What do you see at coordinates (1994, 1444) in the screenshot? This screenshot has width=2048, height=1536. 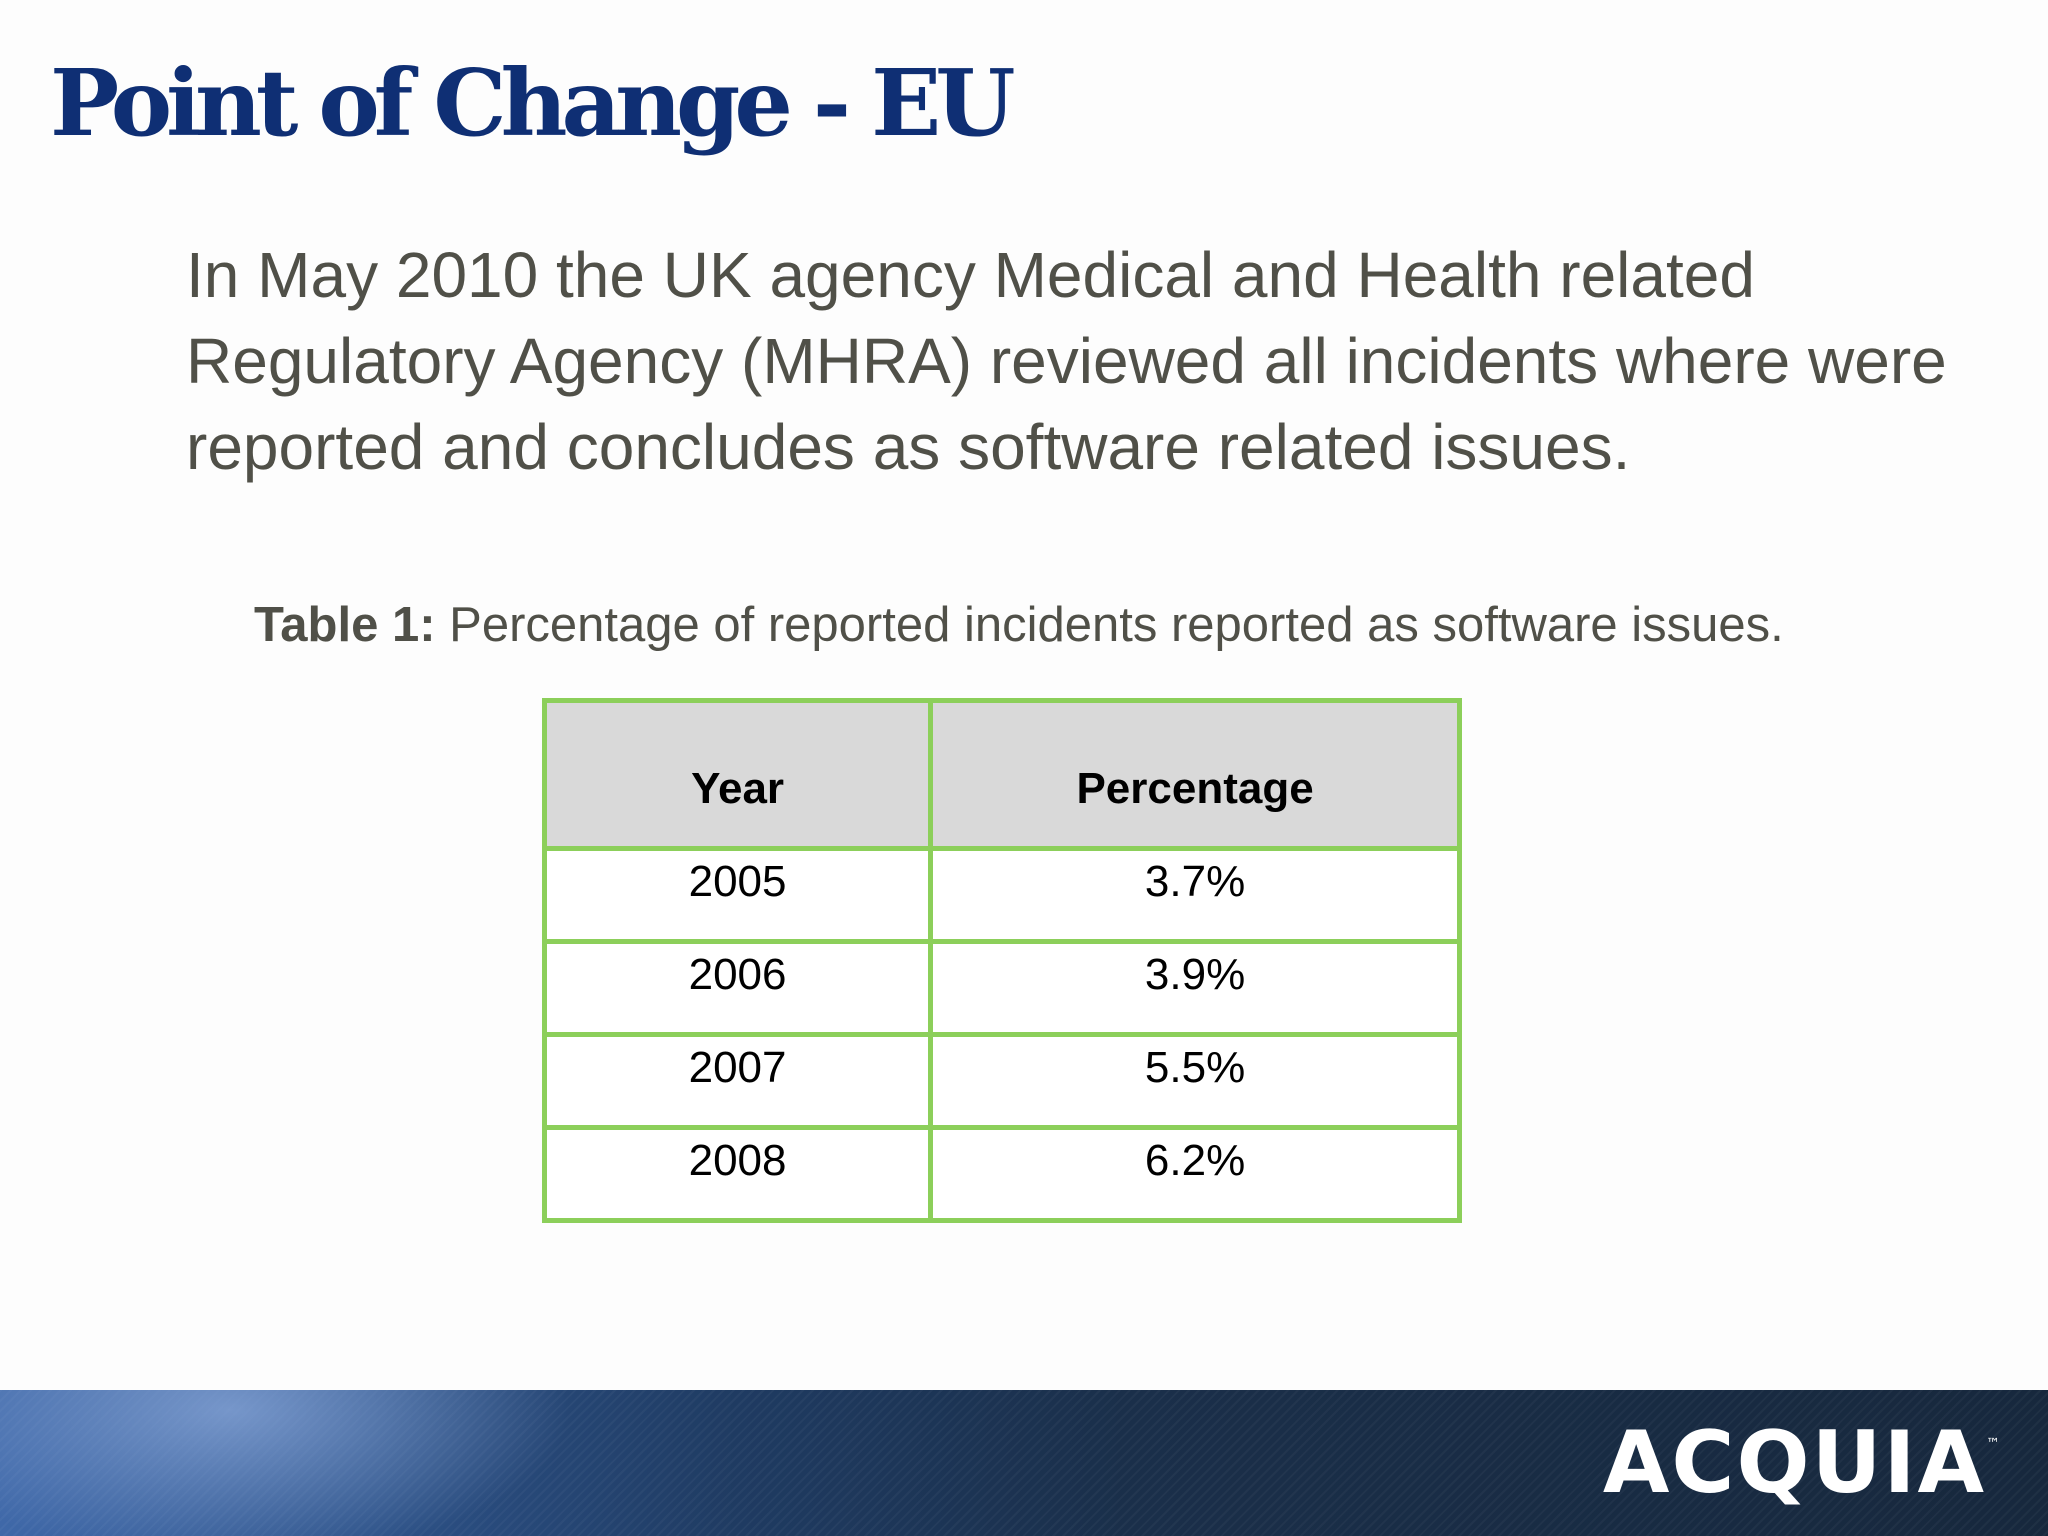 I see `trademark-mark: ™` at bounding box center [1994, 1444].